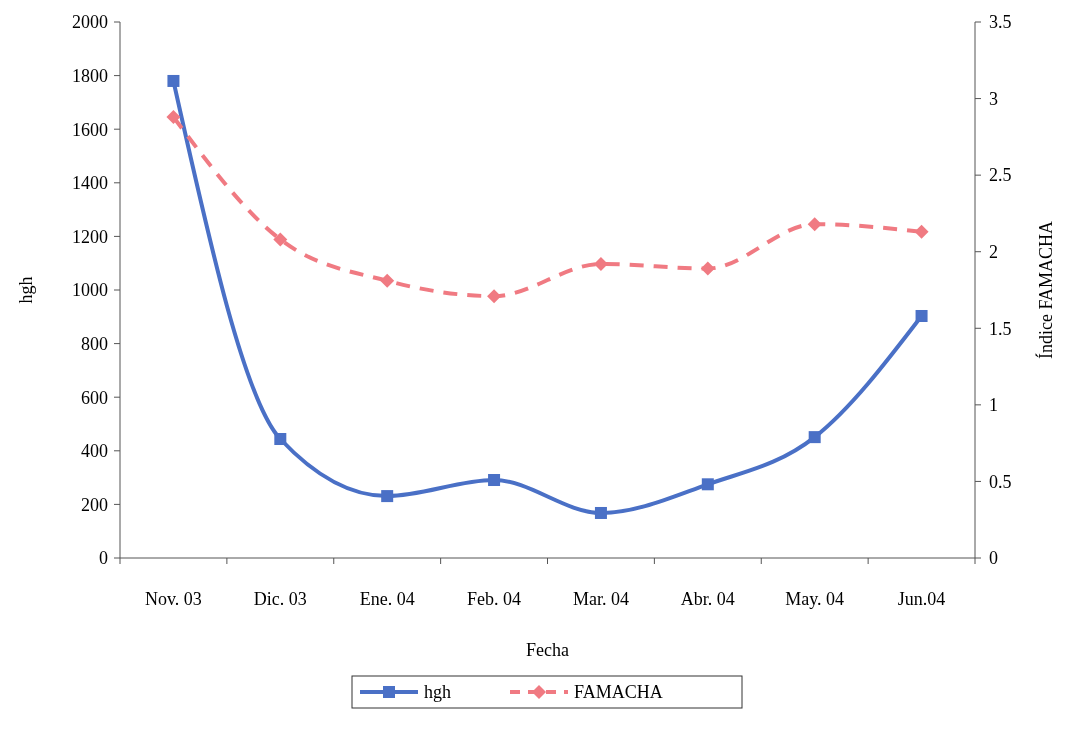 The width and height of the screenshot is (1069, 735). I want to click on y2-axis-title: Índice FAMACHA, so click(1045, 290).